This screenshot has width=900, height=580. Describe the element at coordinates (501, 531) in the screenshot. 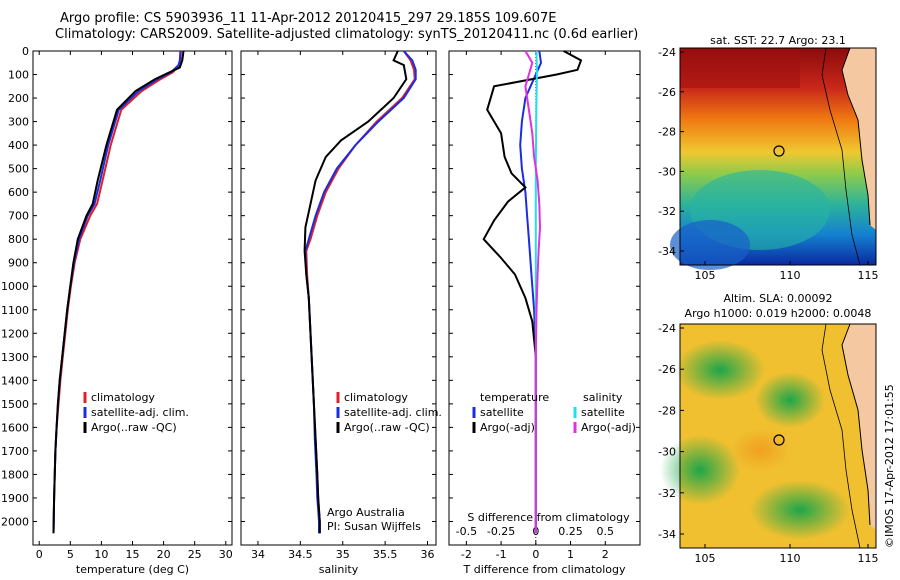

I see `s-tick-label: -0.25` at that location.